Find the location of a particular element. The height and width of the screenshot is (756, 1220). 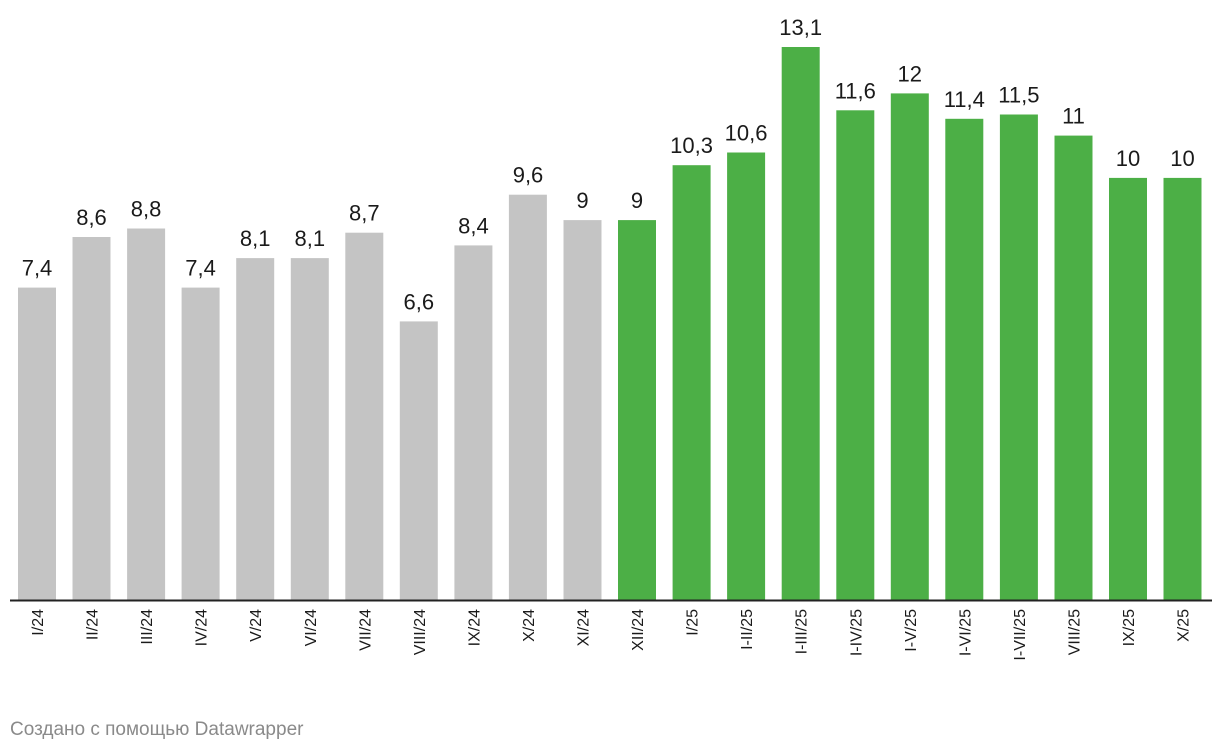

bar-V/24 is located at coordinates (255, 429).